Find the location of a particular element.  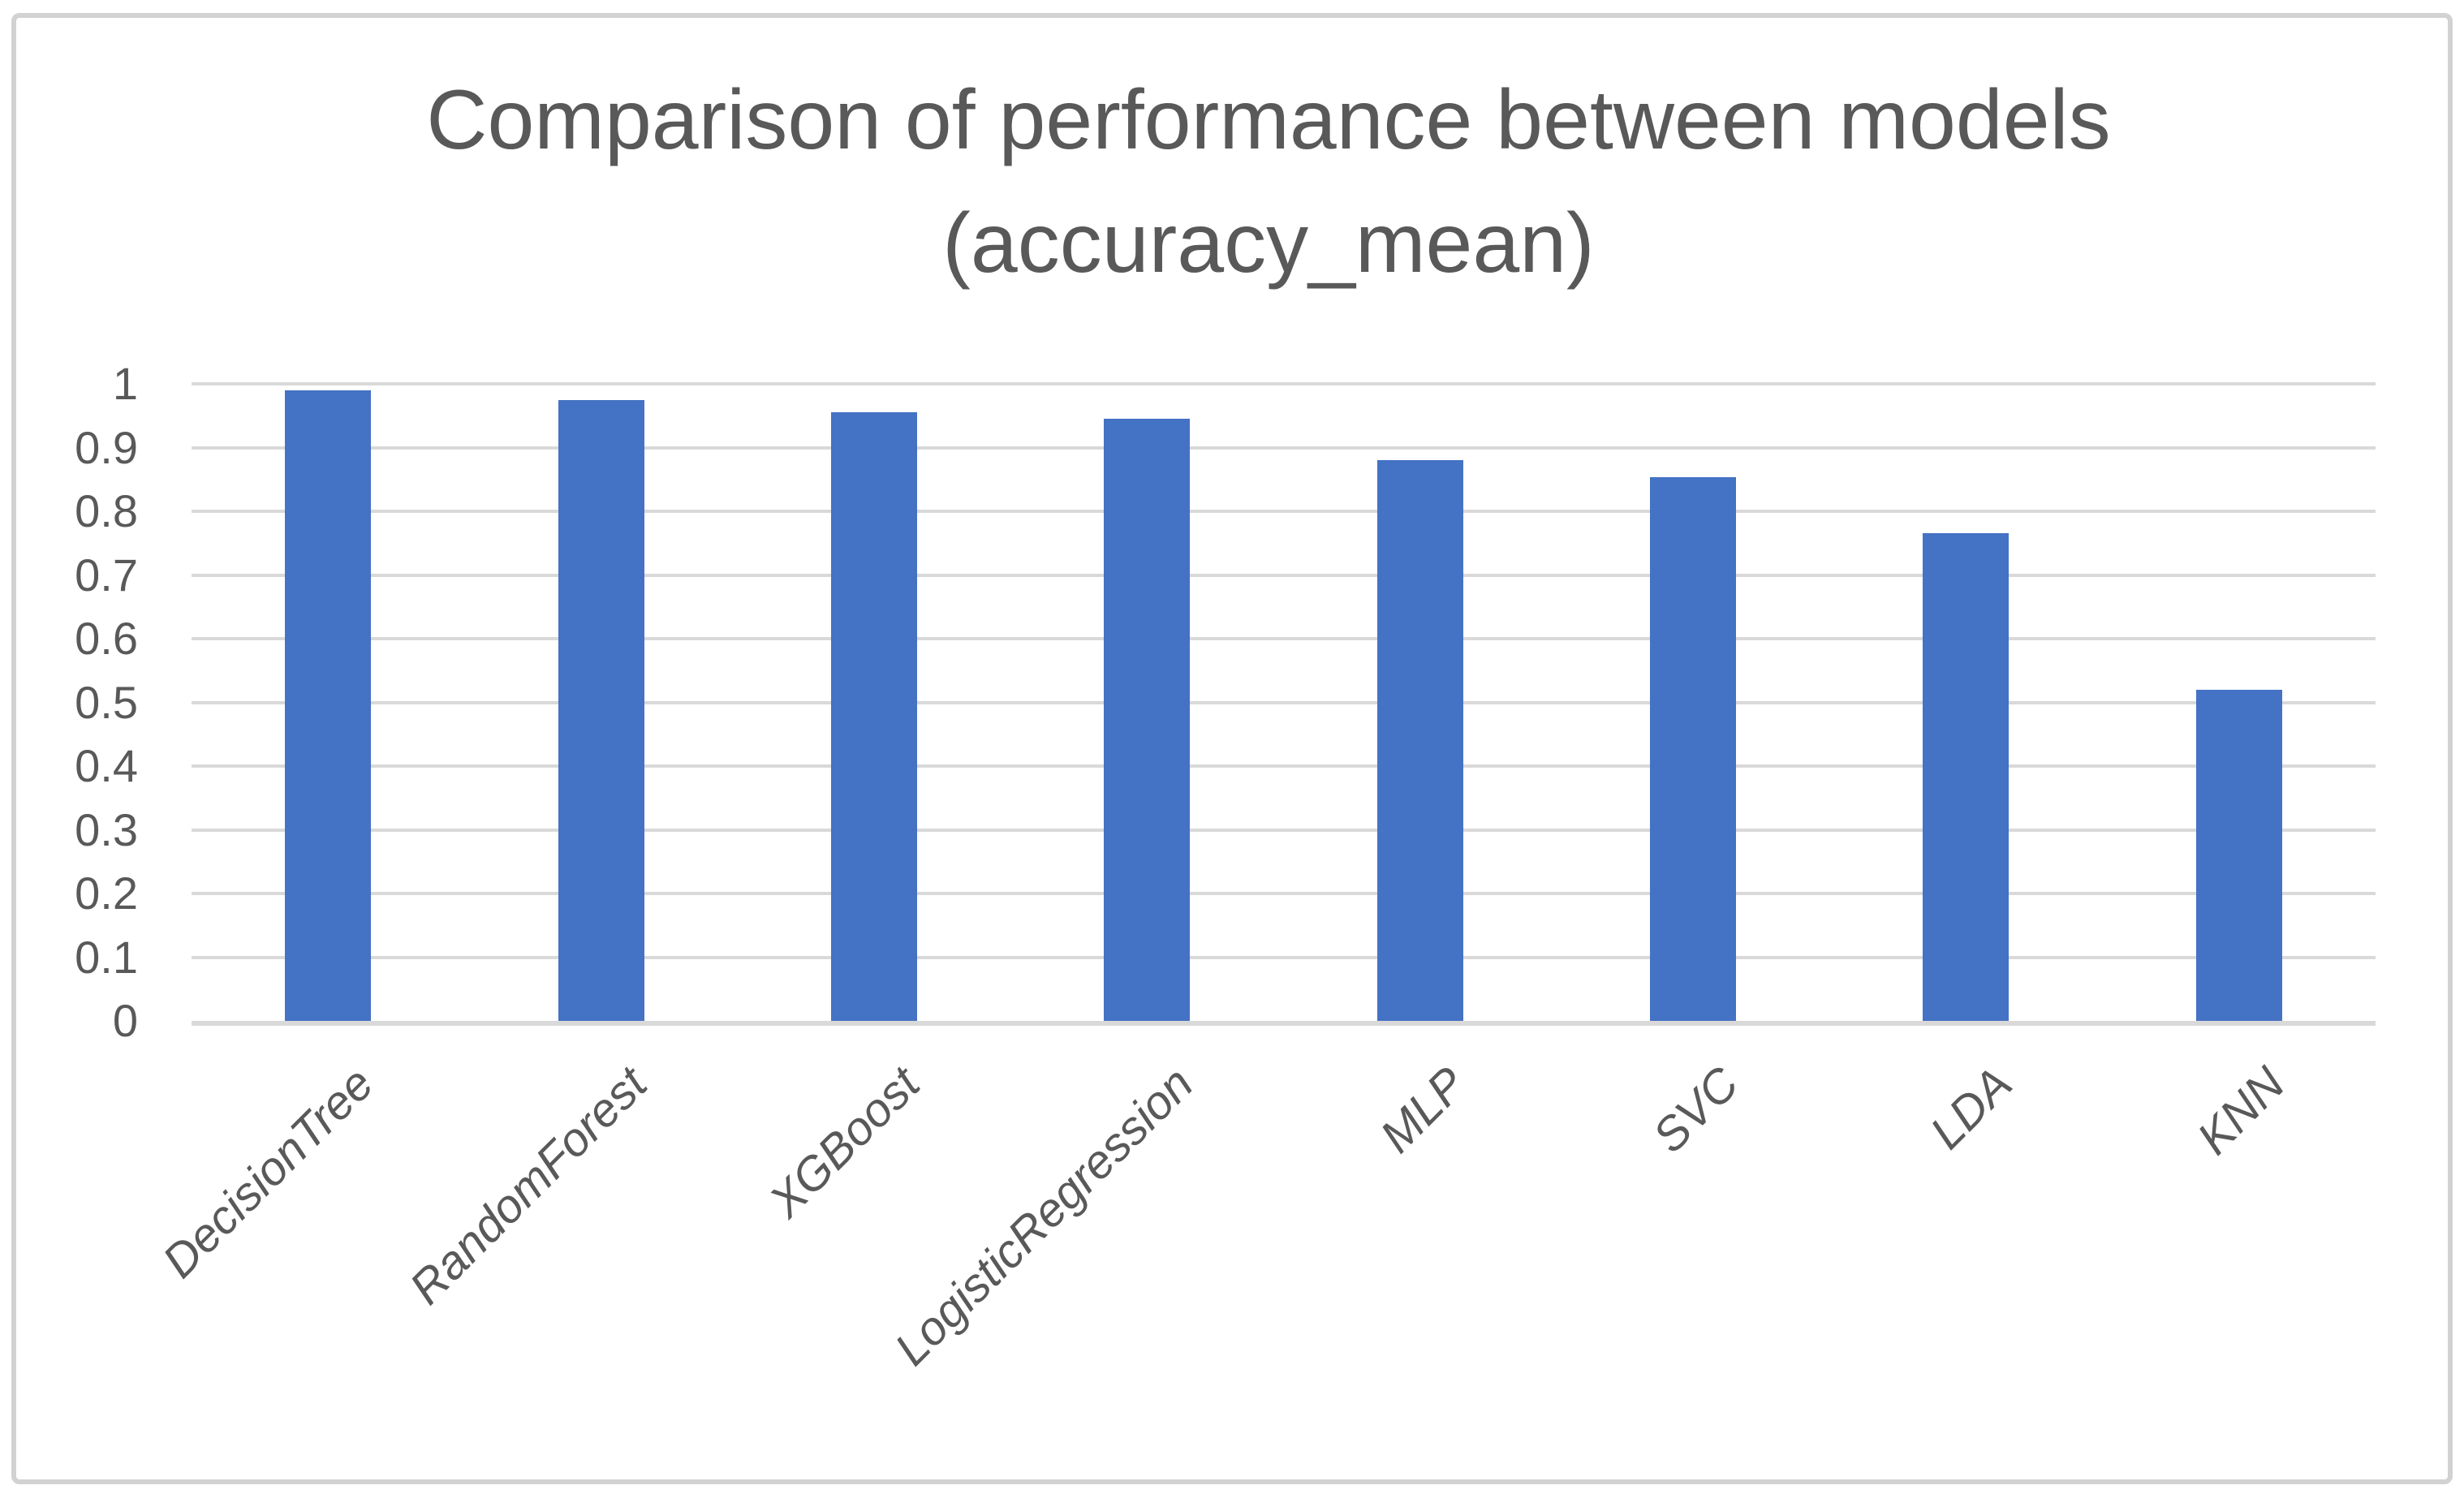

y-tick-label: 1 is located at coordinates (125, 383).